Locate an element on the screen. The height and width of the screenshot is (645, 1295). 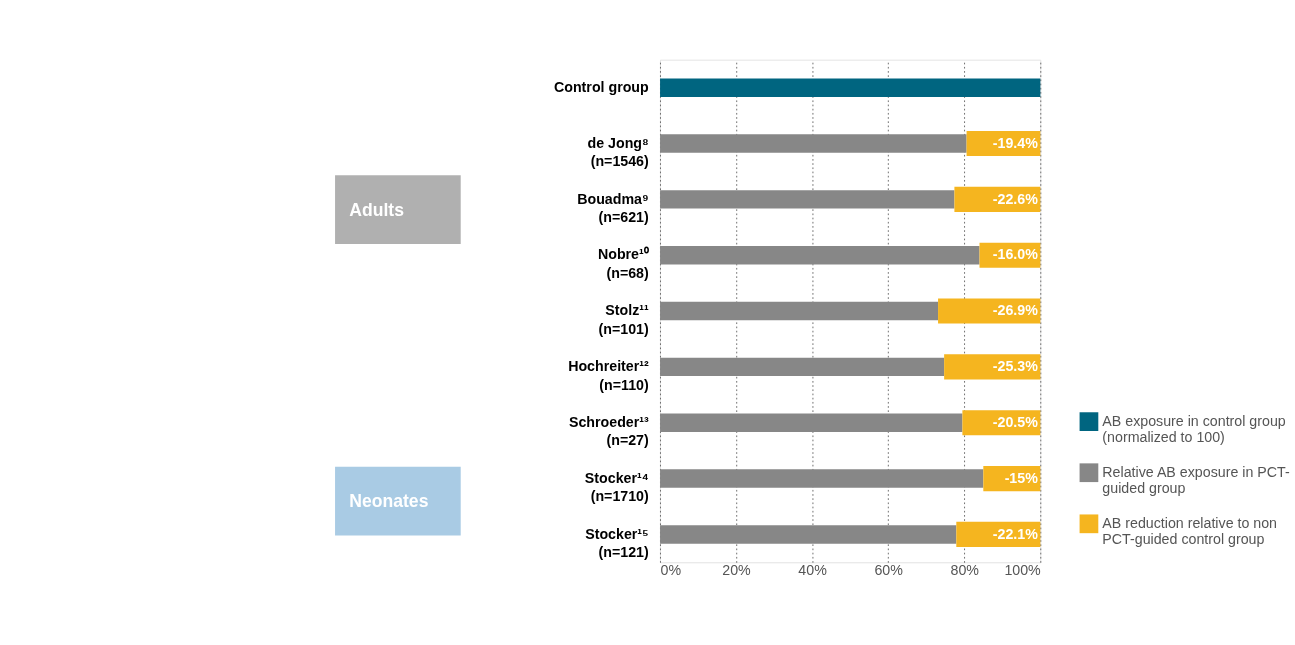
y-tick-label: Control group is located at coordinates (601, 86).